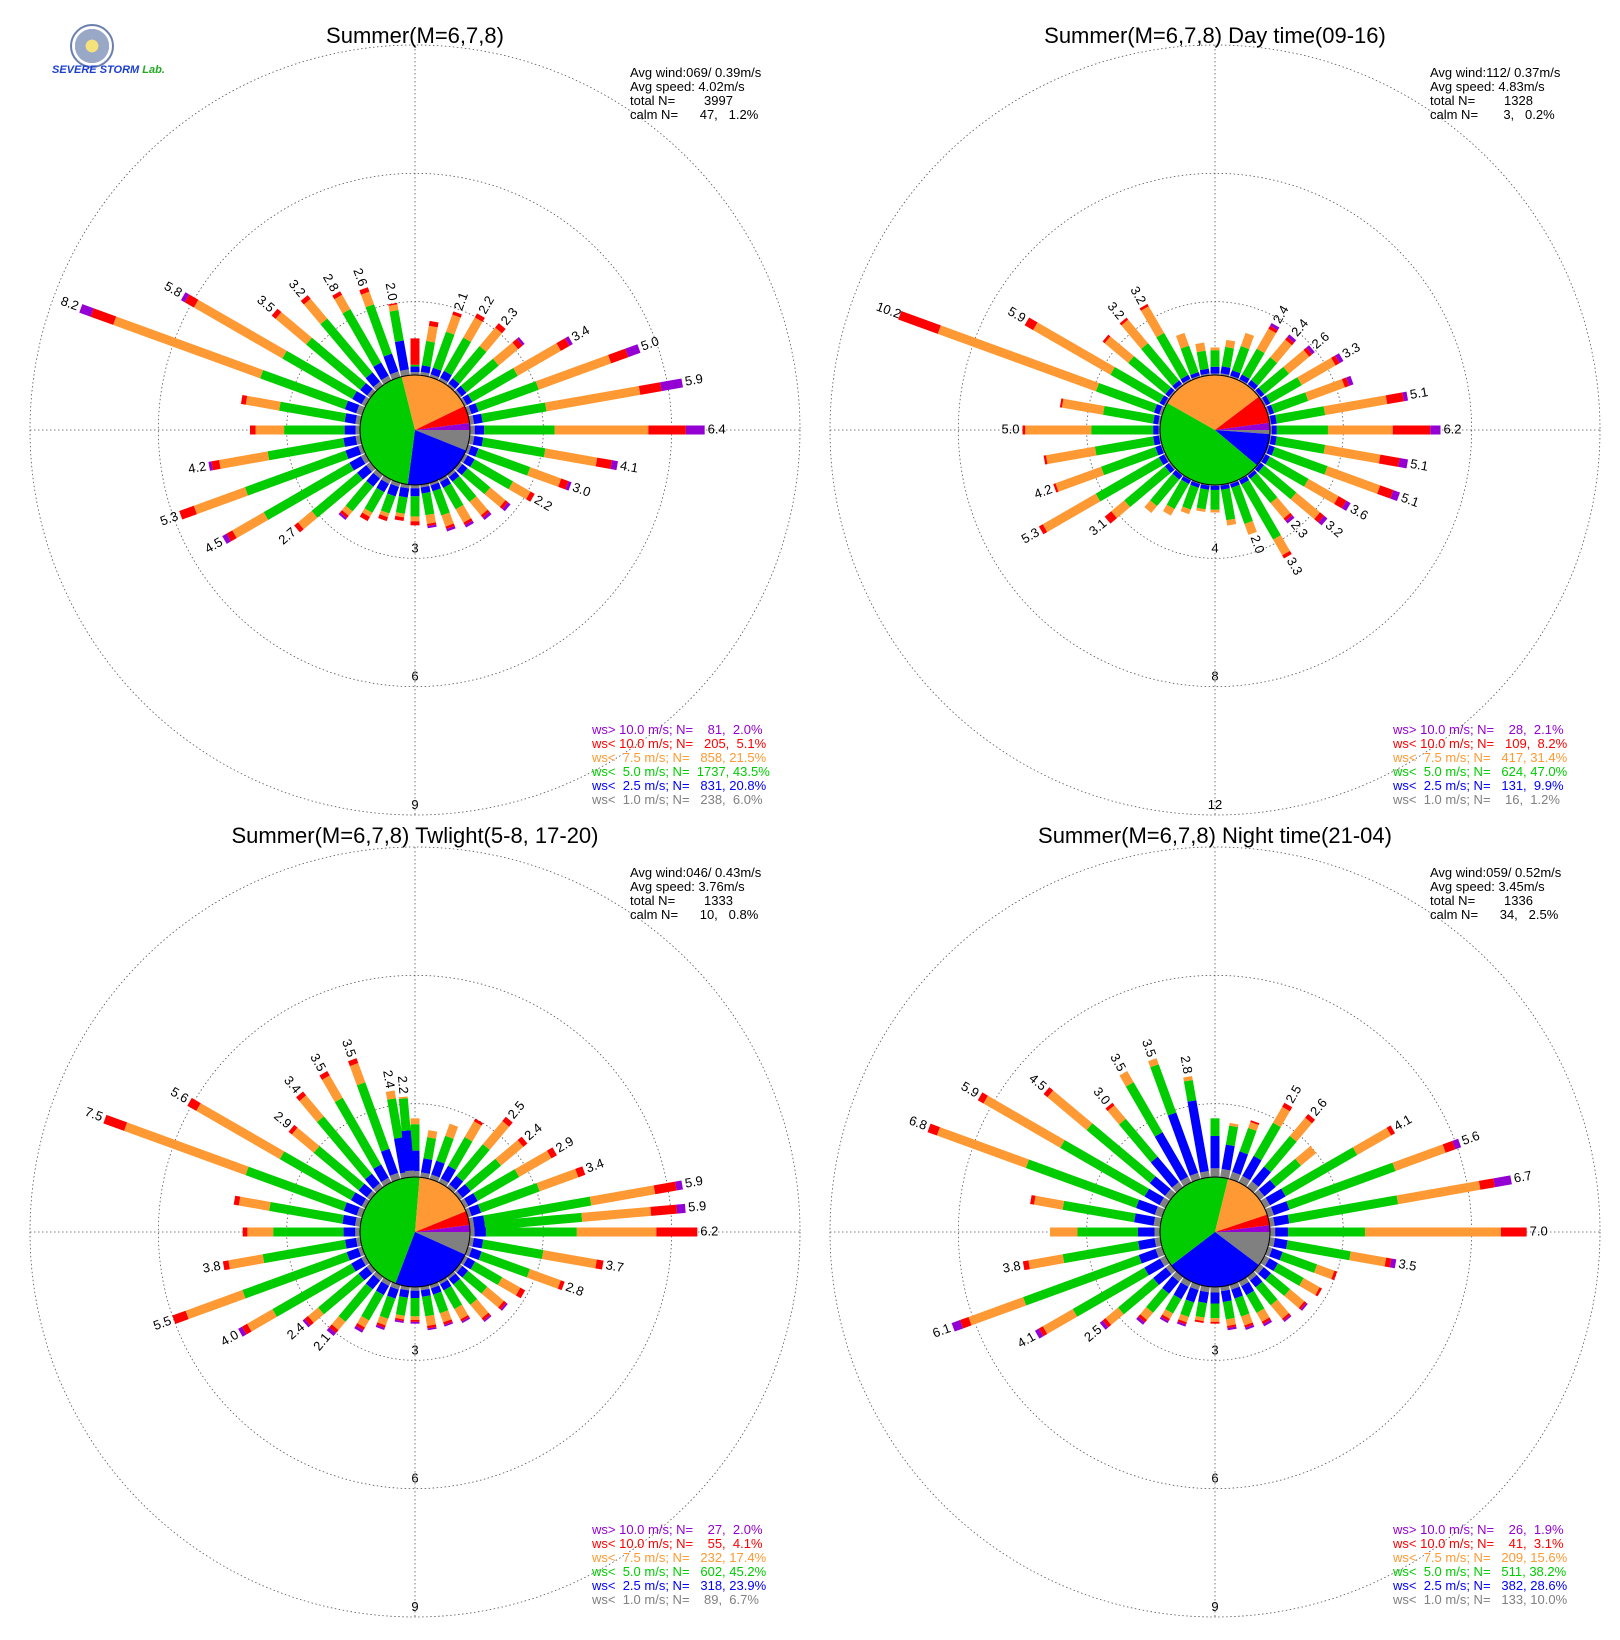 Image resolution: width=1620 pixels, height=1640 pixels. What do you see at coordinates (321, 1341) in the screenshot?
I see `bar-value-label: 2.1` at bounding box center [321, 1341].